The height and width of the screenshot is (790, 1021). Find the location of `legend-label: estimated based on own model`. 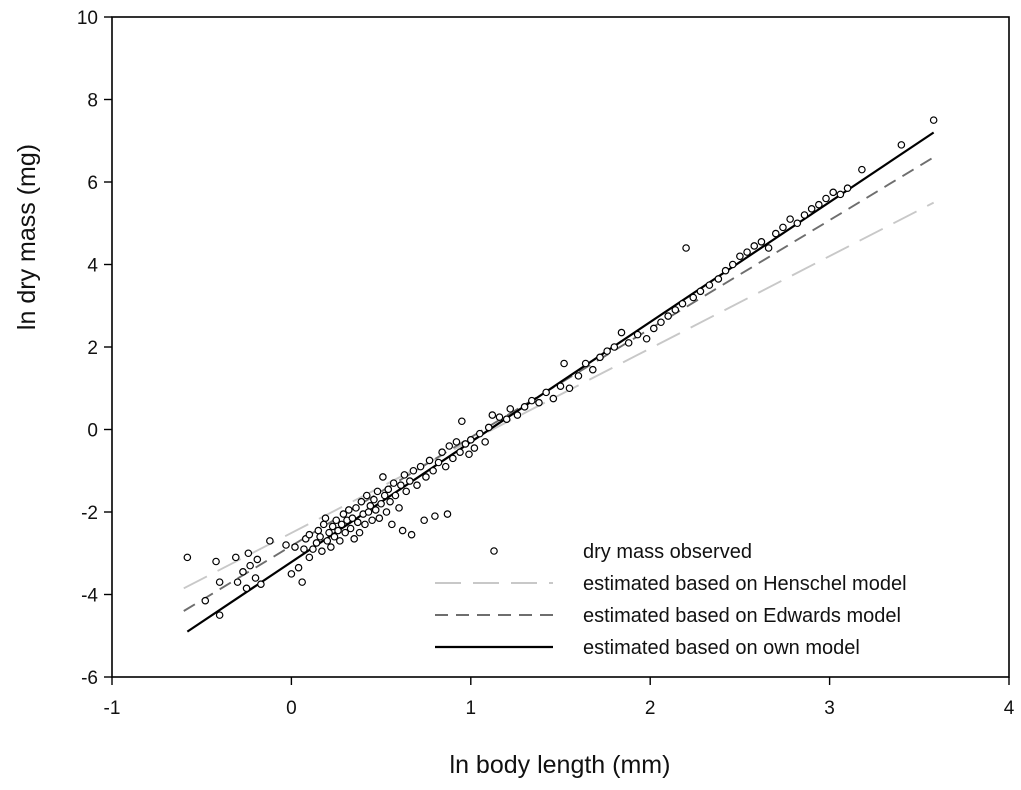

legend-label: estimated based on own model is located at coordinates (721, 648).